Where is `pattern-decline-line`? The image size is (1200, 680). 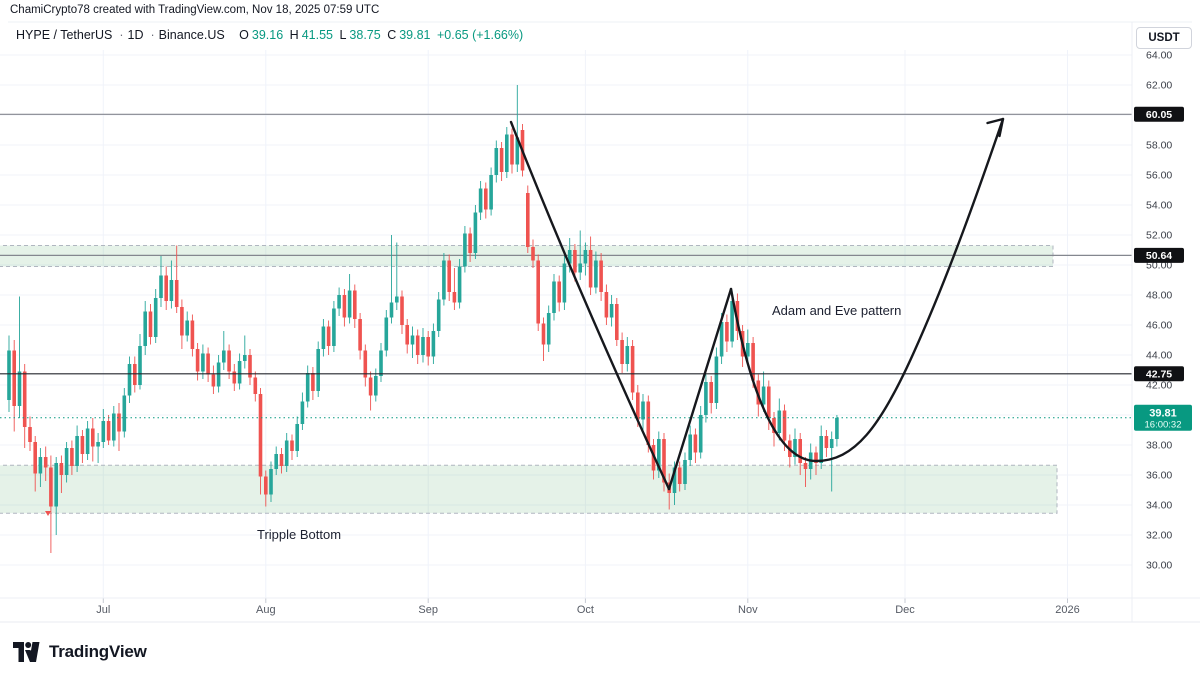 pattern-decline-line is located at coordinates (590, 305).